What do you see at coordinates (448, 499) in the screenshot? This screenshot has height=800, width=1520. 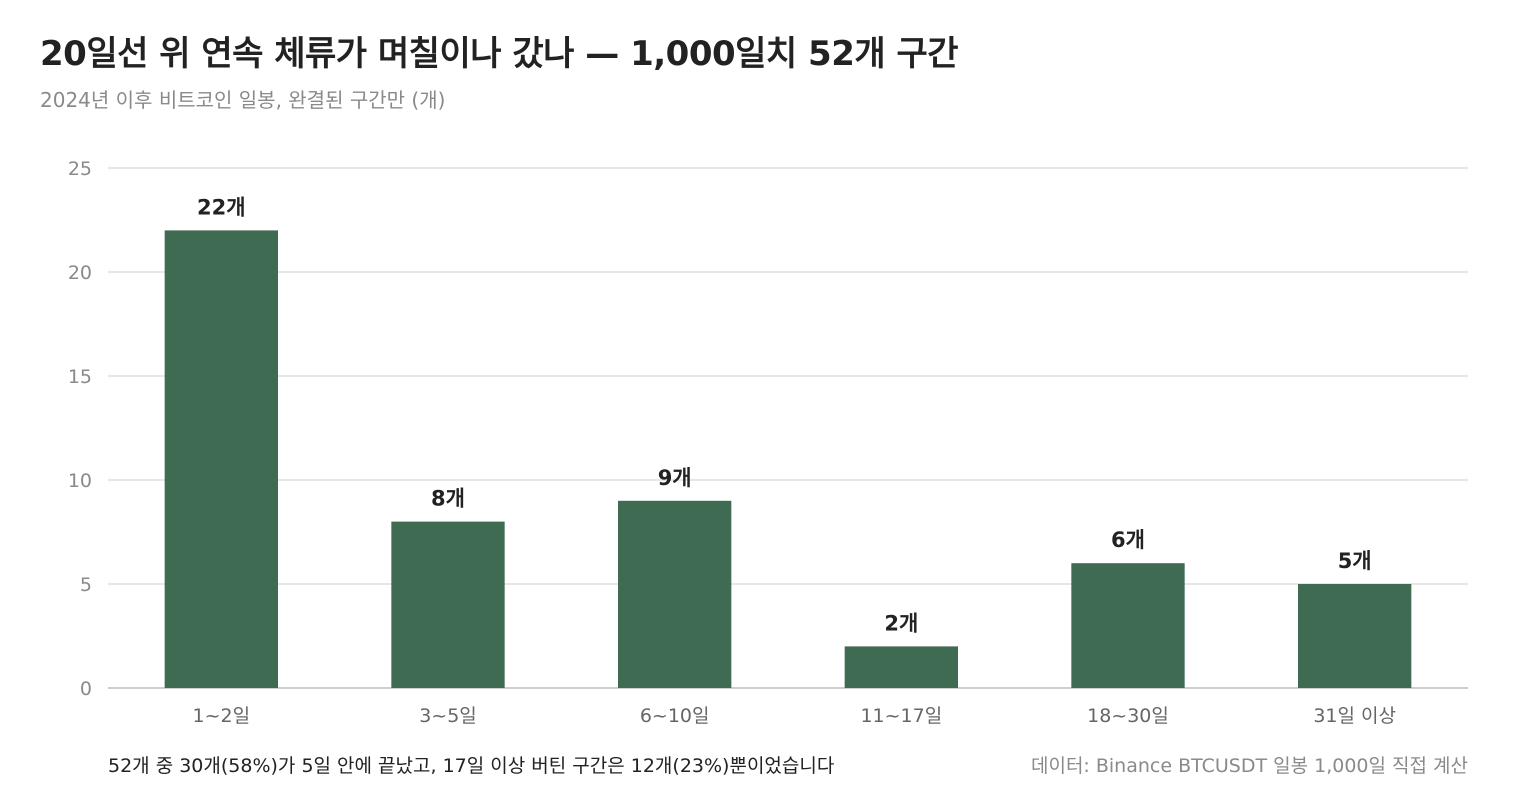 I see `bar-value-label: 8개` at bounding box center [448, 499].